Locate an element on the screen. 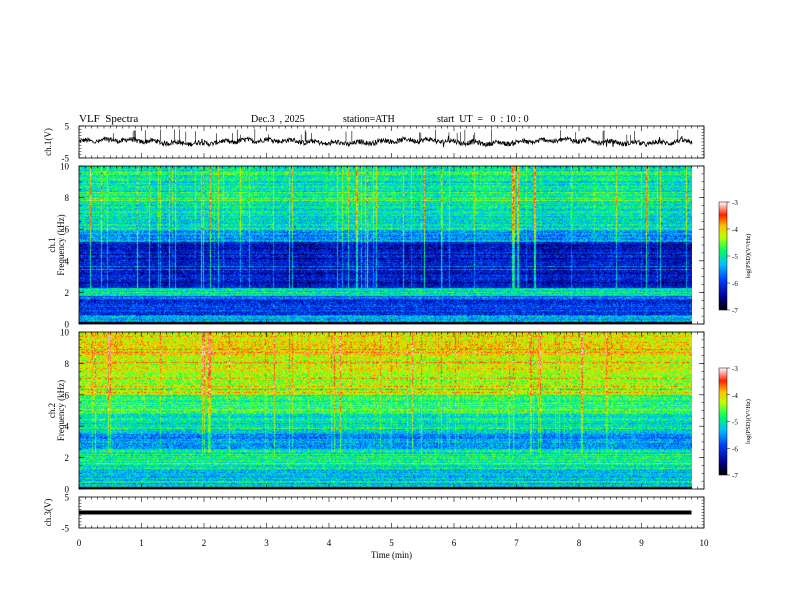  ch1-voltage-panel: 5 -5 ch.1(V) is located at coordinates (374, 143).